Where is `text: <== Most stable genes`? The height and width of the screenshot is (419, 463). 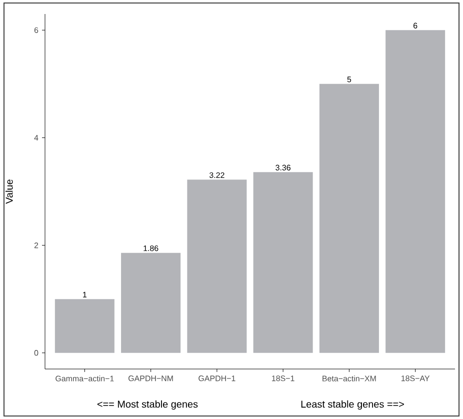
text: <== Most stable genes is located at coordinates (147, 405).